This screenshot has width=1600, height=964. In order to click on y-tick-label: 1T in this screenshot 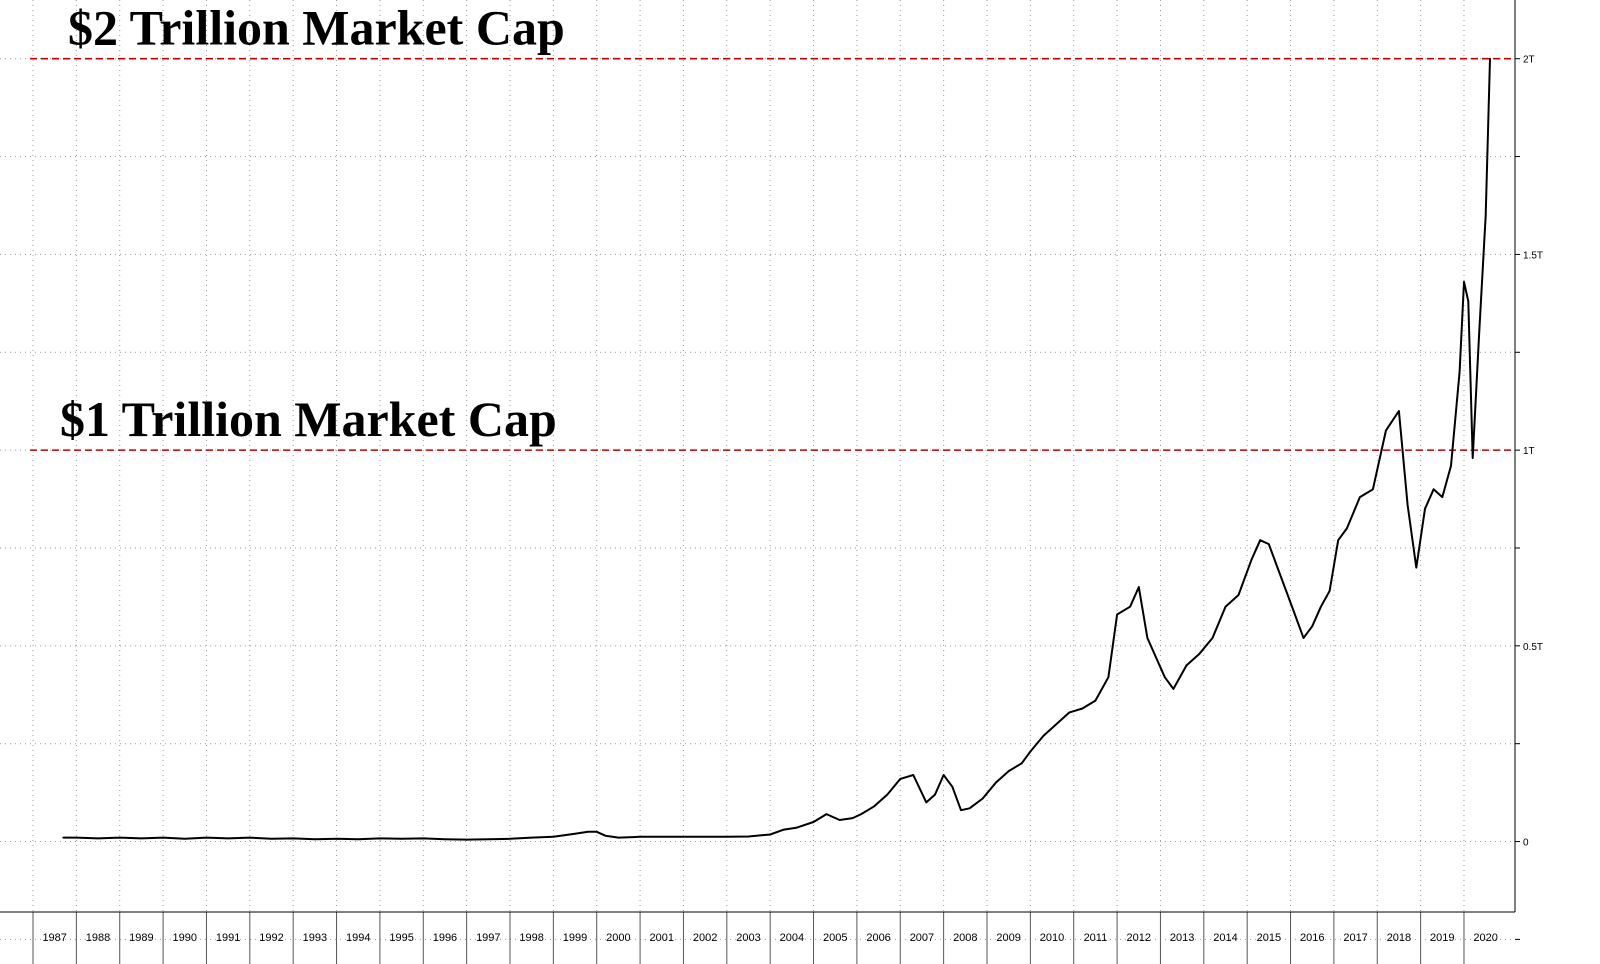, I will do `click(1529, 451)`.